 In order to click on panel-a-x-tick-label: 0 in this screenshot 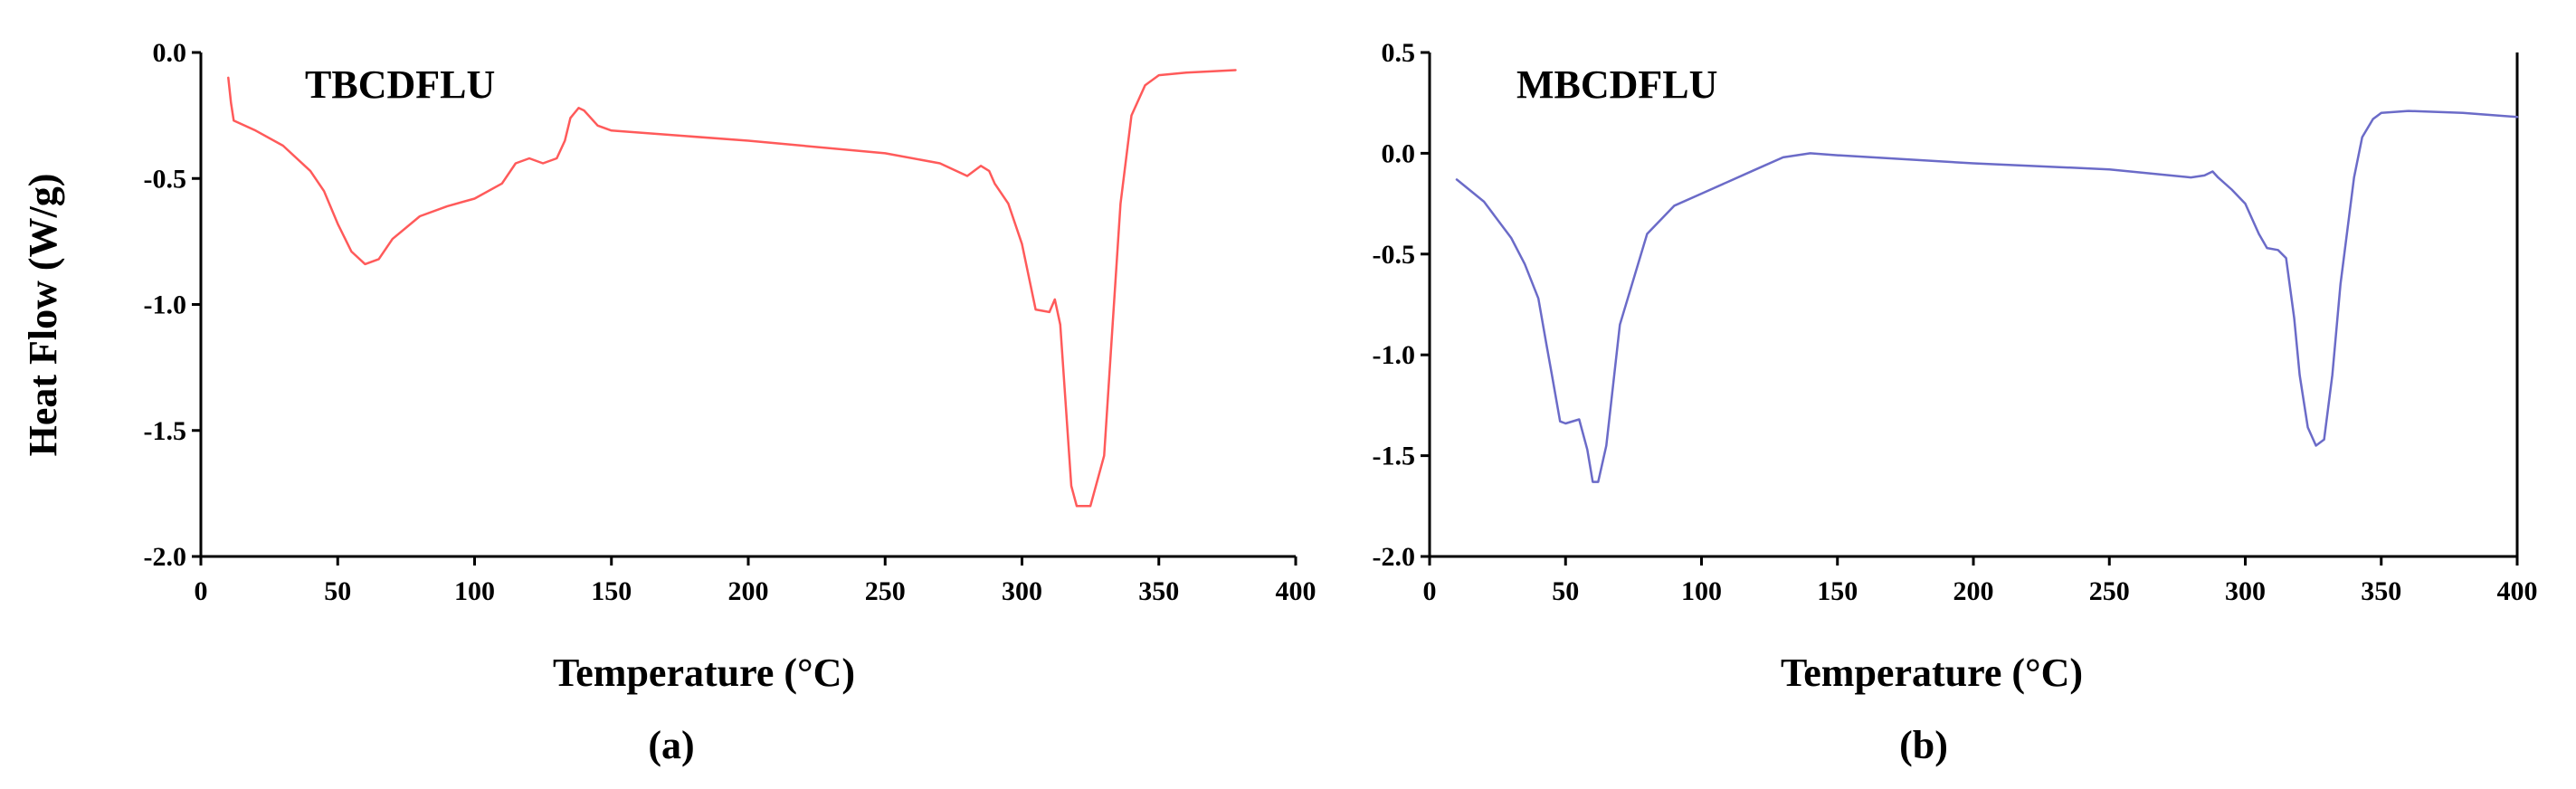, I will do `click(202, 591)`.